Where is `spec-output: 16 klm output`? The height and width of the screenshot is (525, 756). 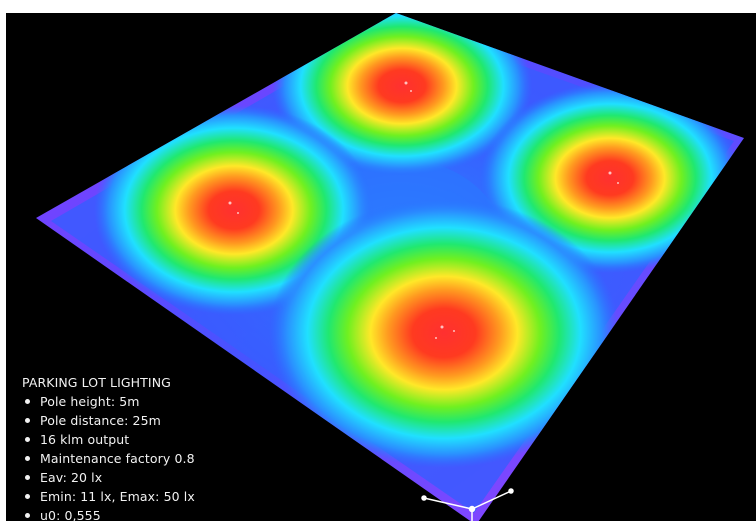 spec-output: 16 klm output is located at coordinates (108, 439).